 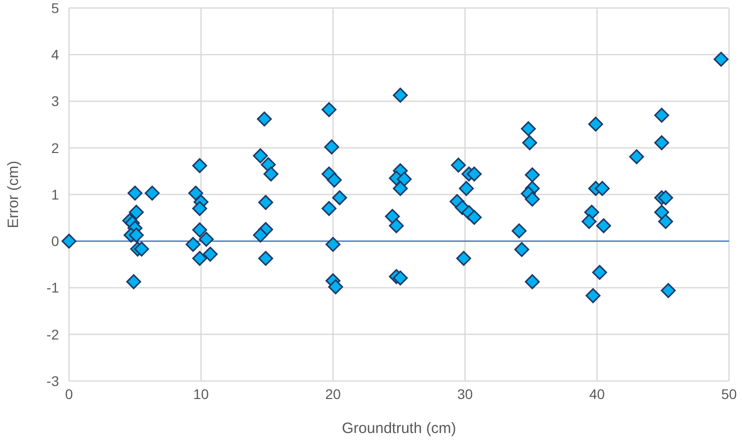 I want to click on y-tick-label: 3, so click(x=55, y=101).